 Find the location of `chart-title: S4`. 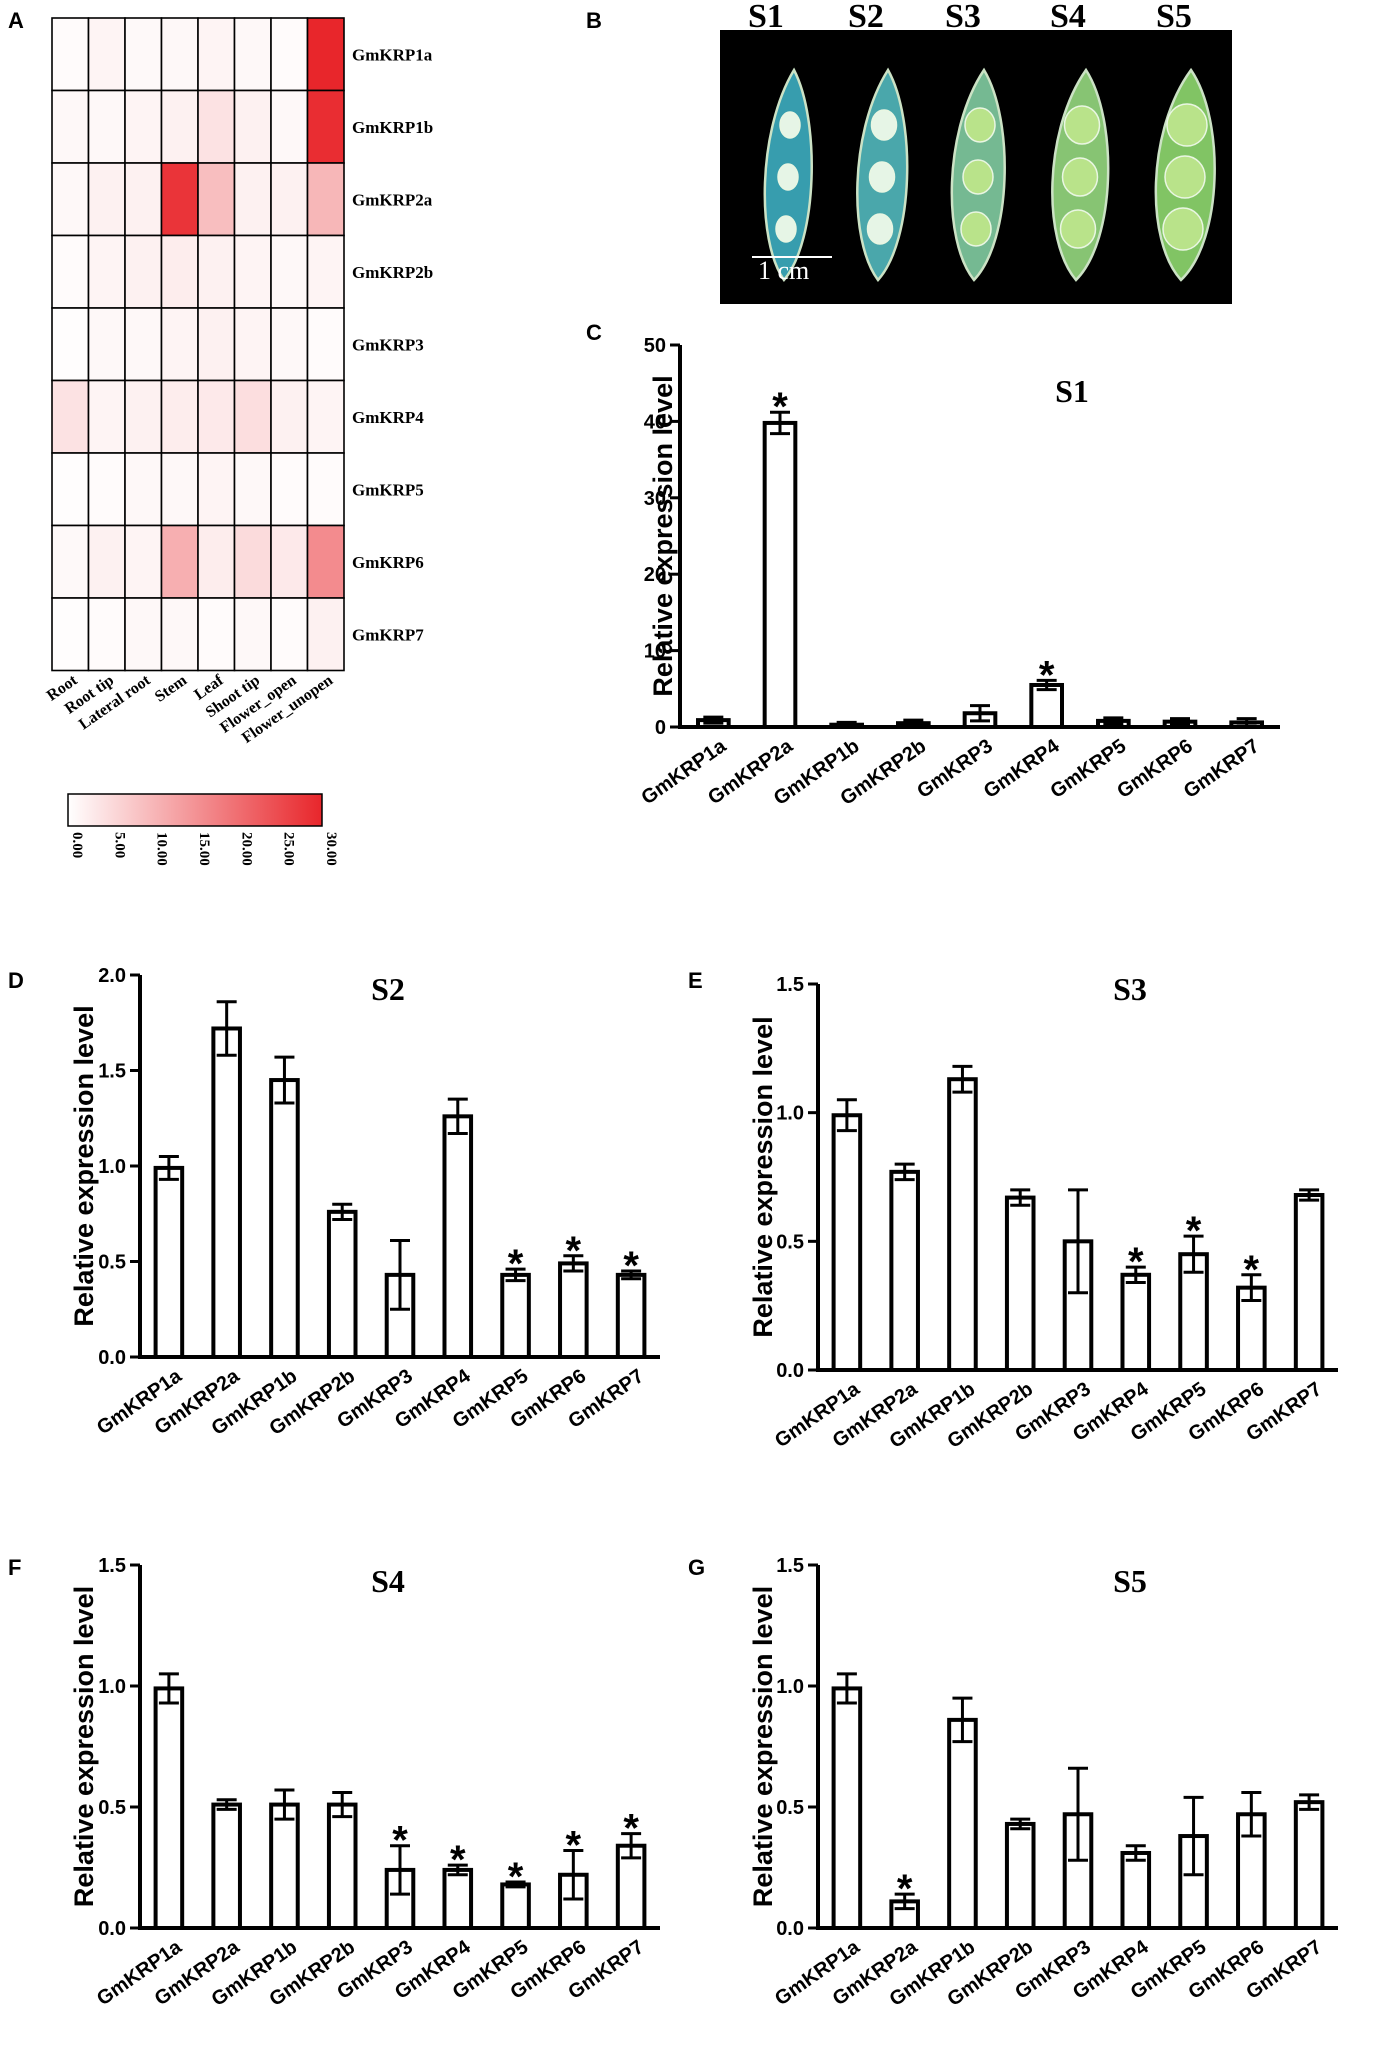

chart-title: S4 is located at coordinates (388, 1581).